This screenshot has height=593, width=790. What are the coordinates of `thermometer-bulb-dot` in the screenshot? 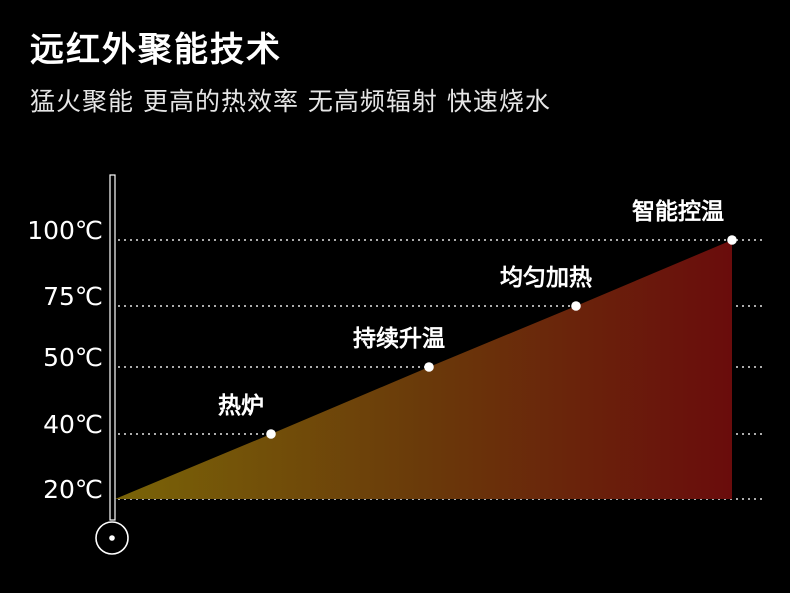 It's located at (112, 538).